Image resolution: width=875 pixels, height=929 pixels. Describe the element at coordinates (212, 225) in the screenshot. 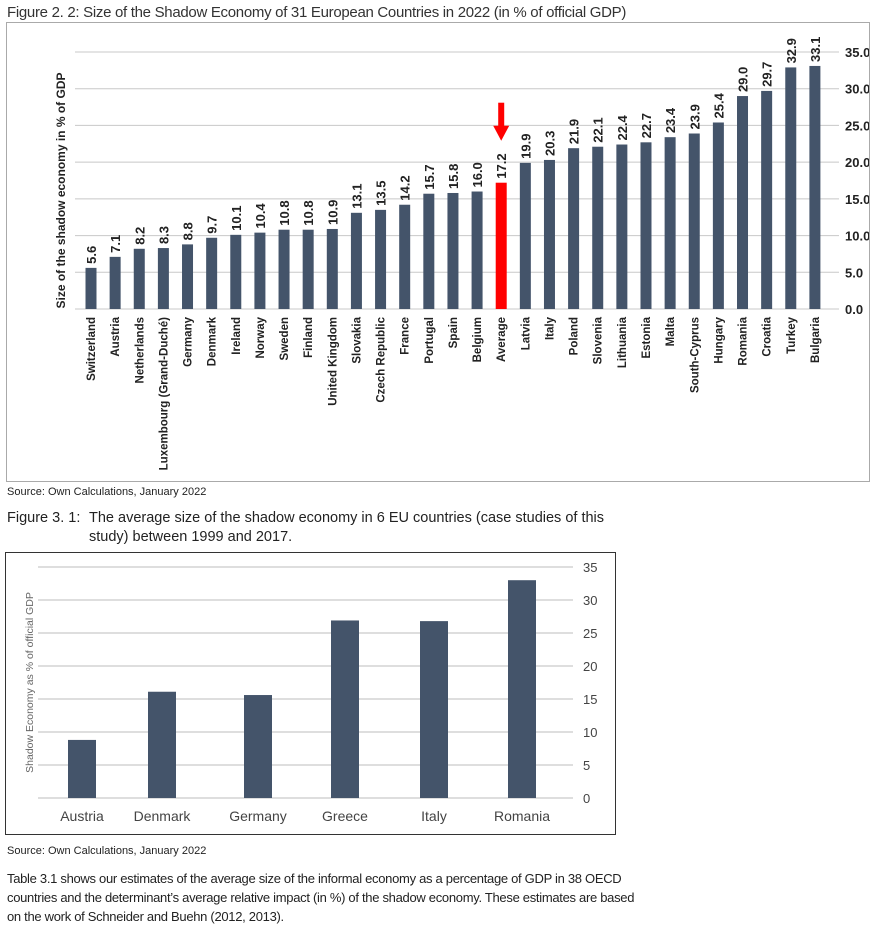

I see `data-label: 9.7` at that location.